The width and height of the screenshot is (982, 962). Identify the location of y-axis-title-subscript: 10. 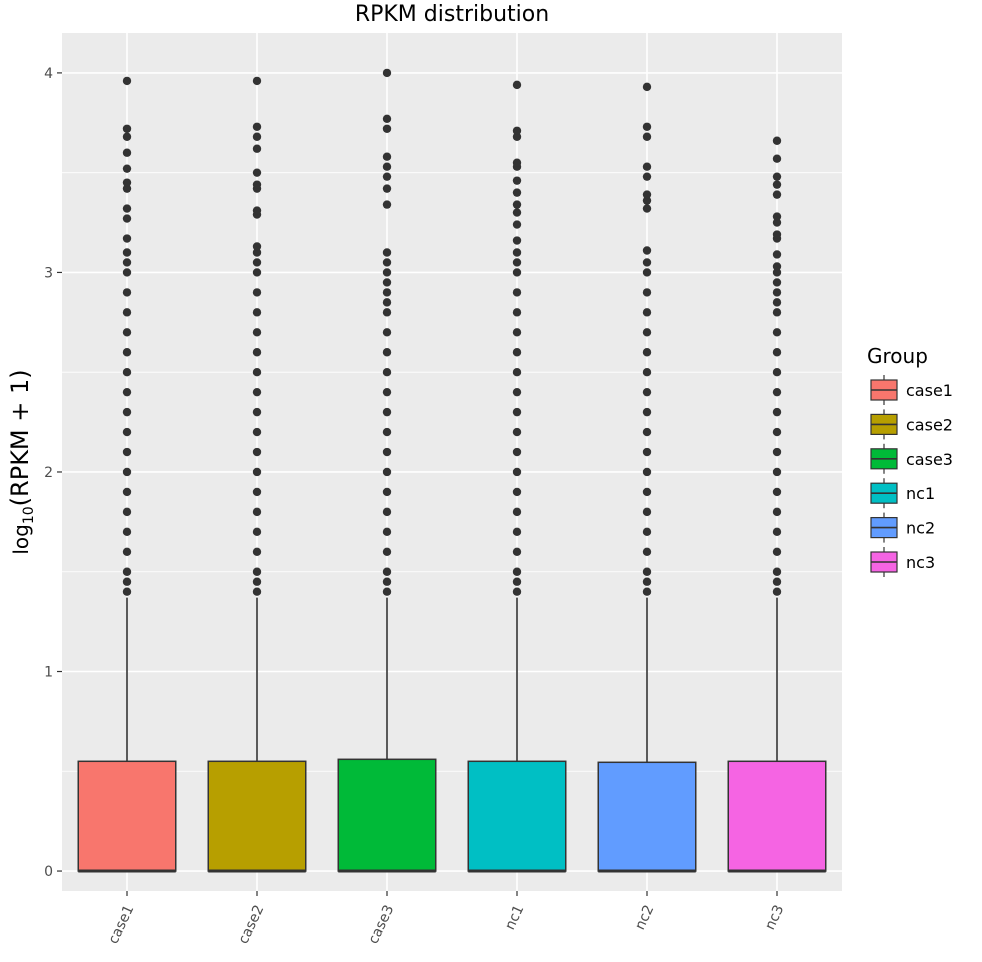
(29, 515).